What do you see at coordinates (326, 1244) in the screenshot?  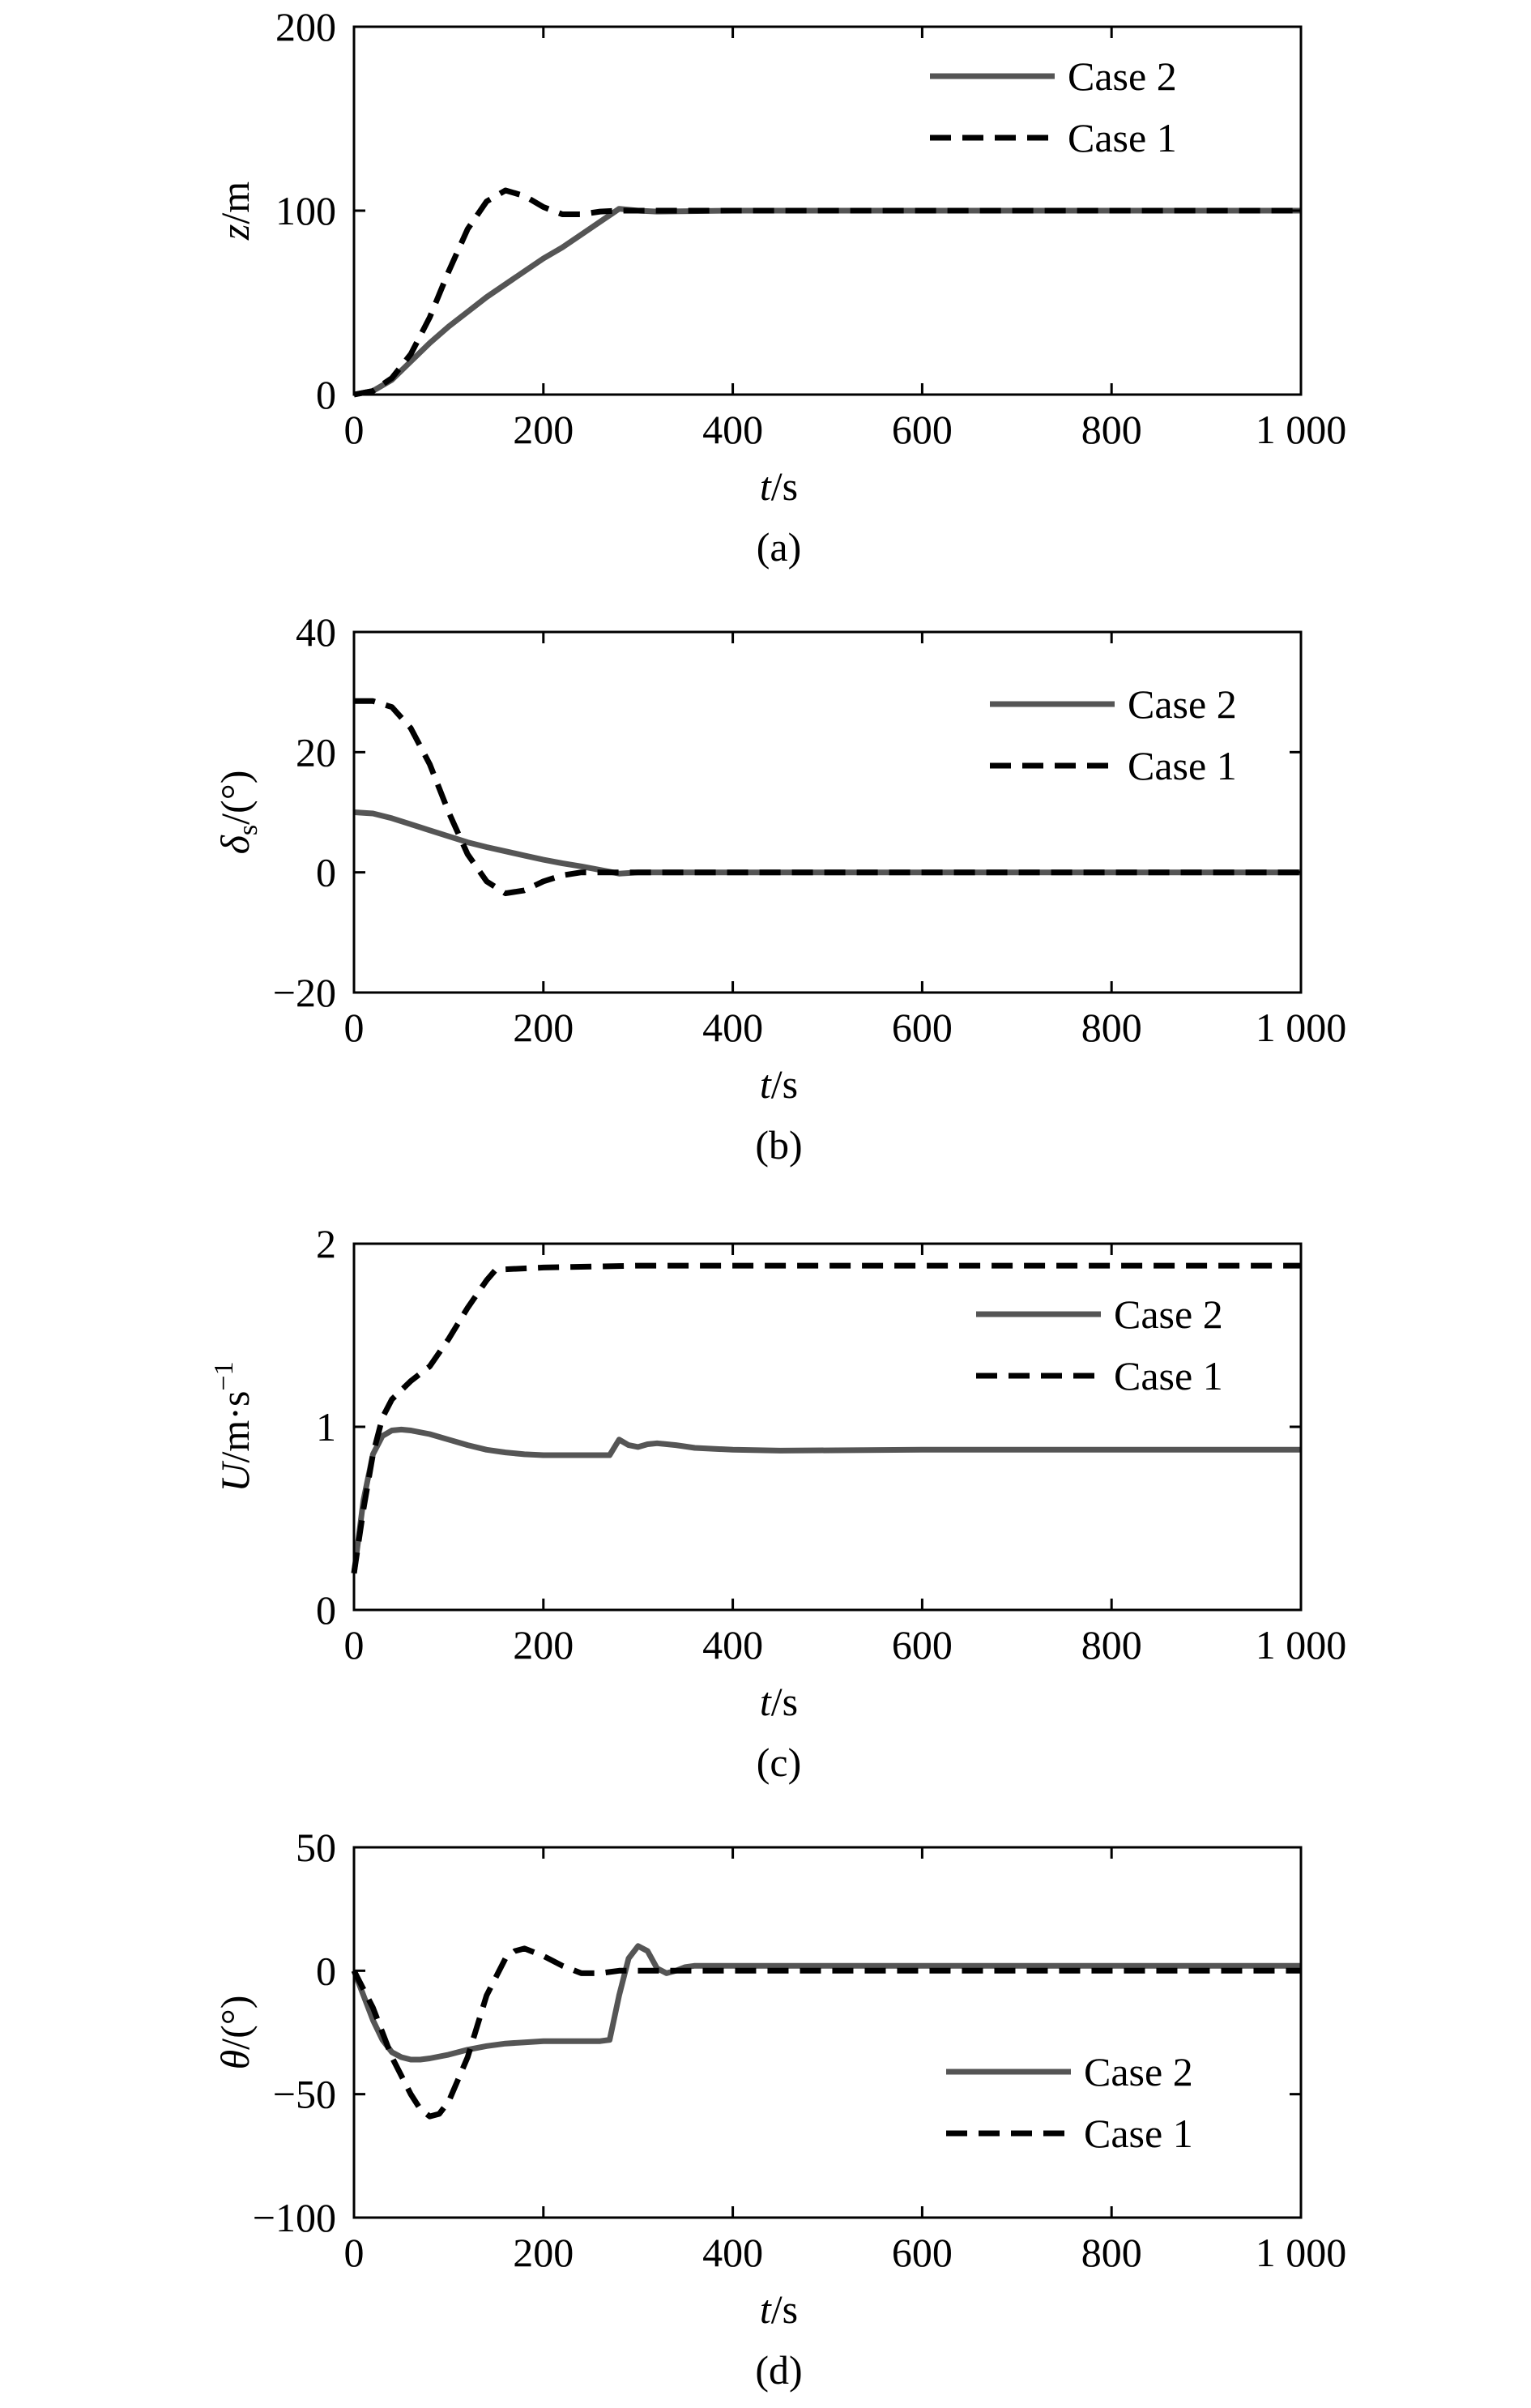 I see `y-tick-label: 2` at bounding box center [326, 1244].